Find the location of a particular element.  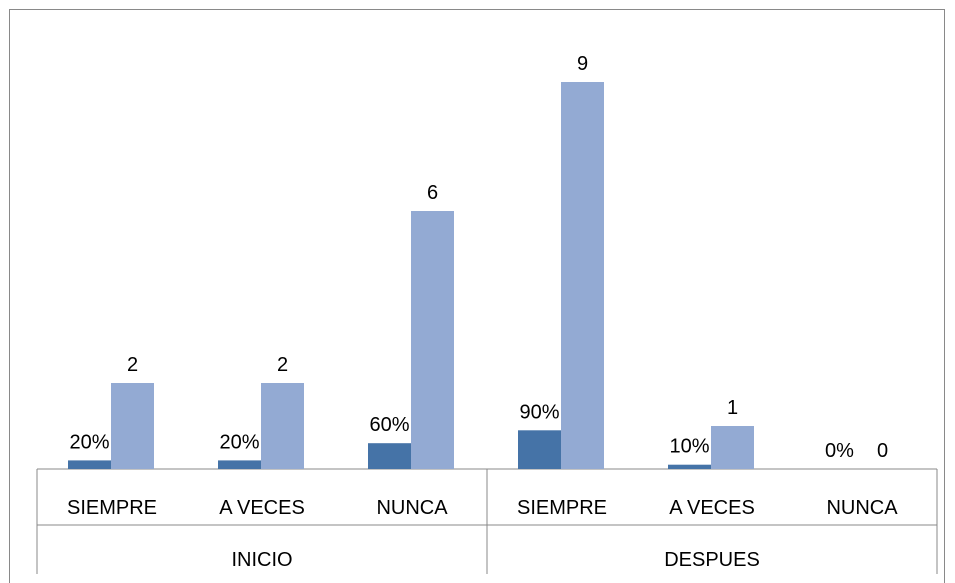

data-label-s2-5: 1 is located at coordinates (732, 408).